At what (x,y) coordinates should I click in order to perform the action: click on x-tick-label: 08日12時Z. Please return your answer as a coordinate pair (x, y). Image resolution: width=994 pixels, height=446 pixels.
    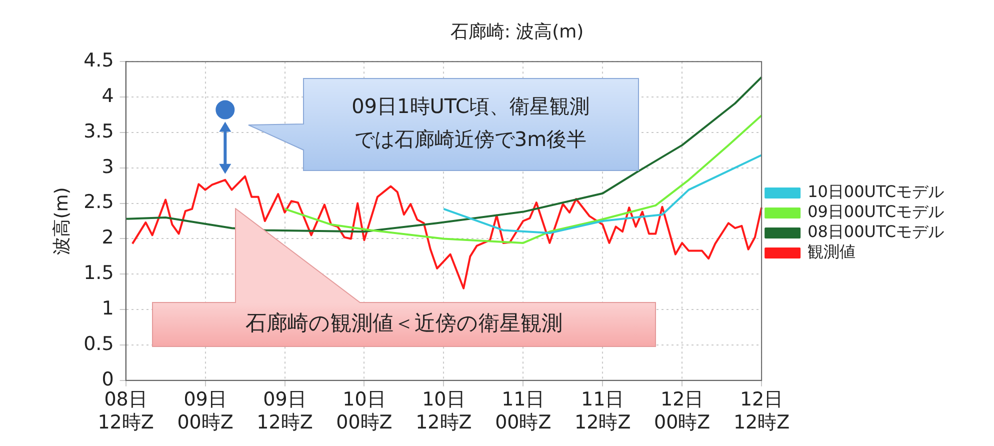
    Looking at the image, I should click on (126, 411).